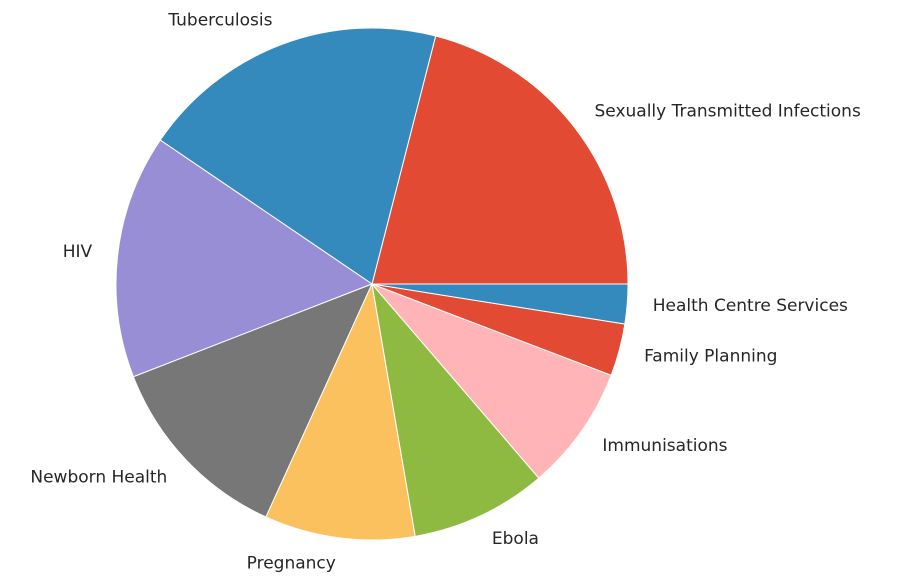  I want to click on slice-label: Sexually Transmitted Infections, so click(728, 111).